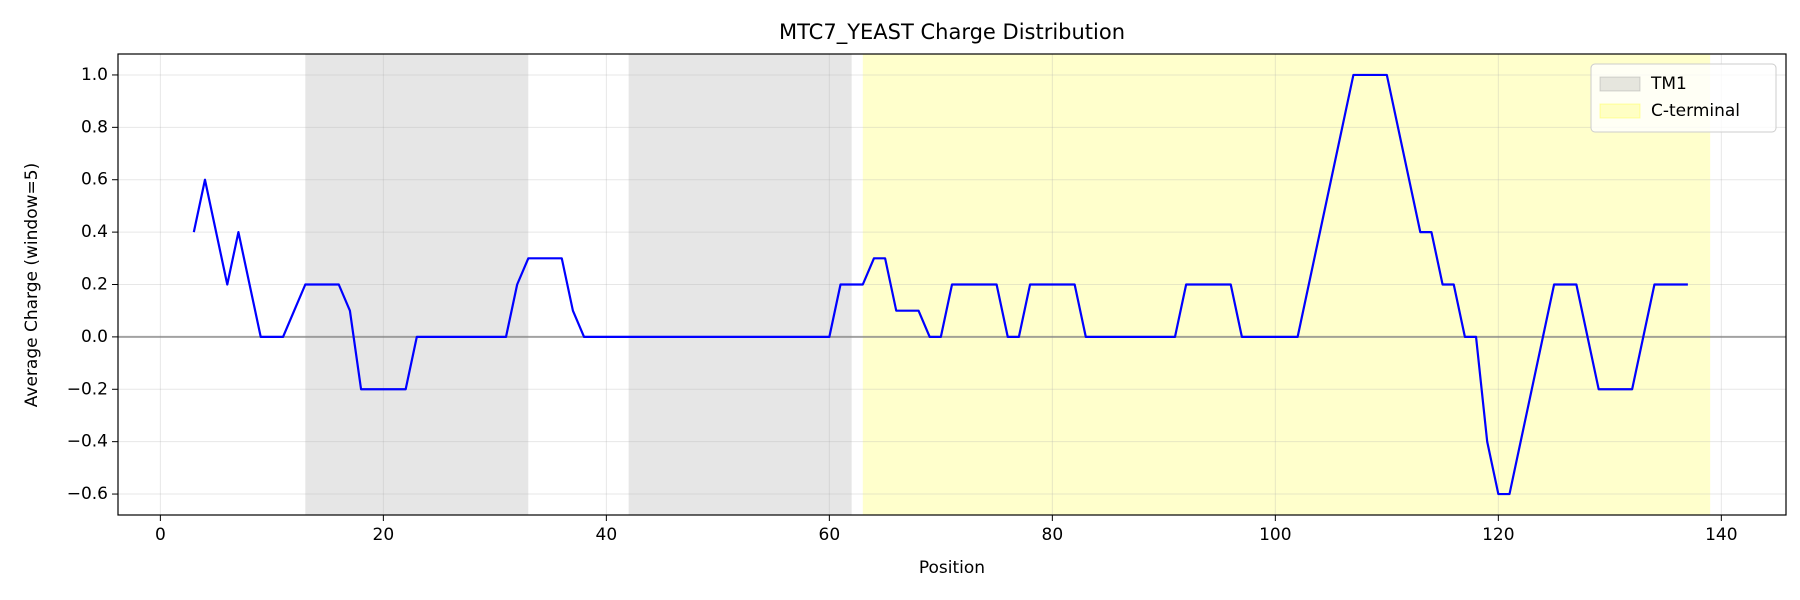 This screenshot has width=1800, height=600. What do you see at coordinates (1053, 535) in the screenshot?
I see `x-tick-label: 80` at bounding box center [1053, 535].